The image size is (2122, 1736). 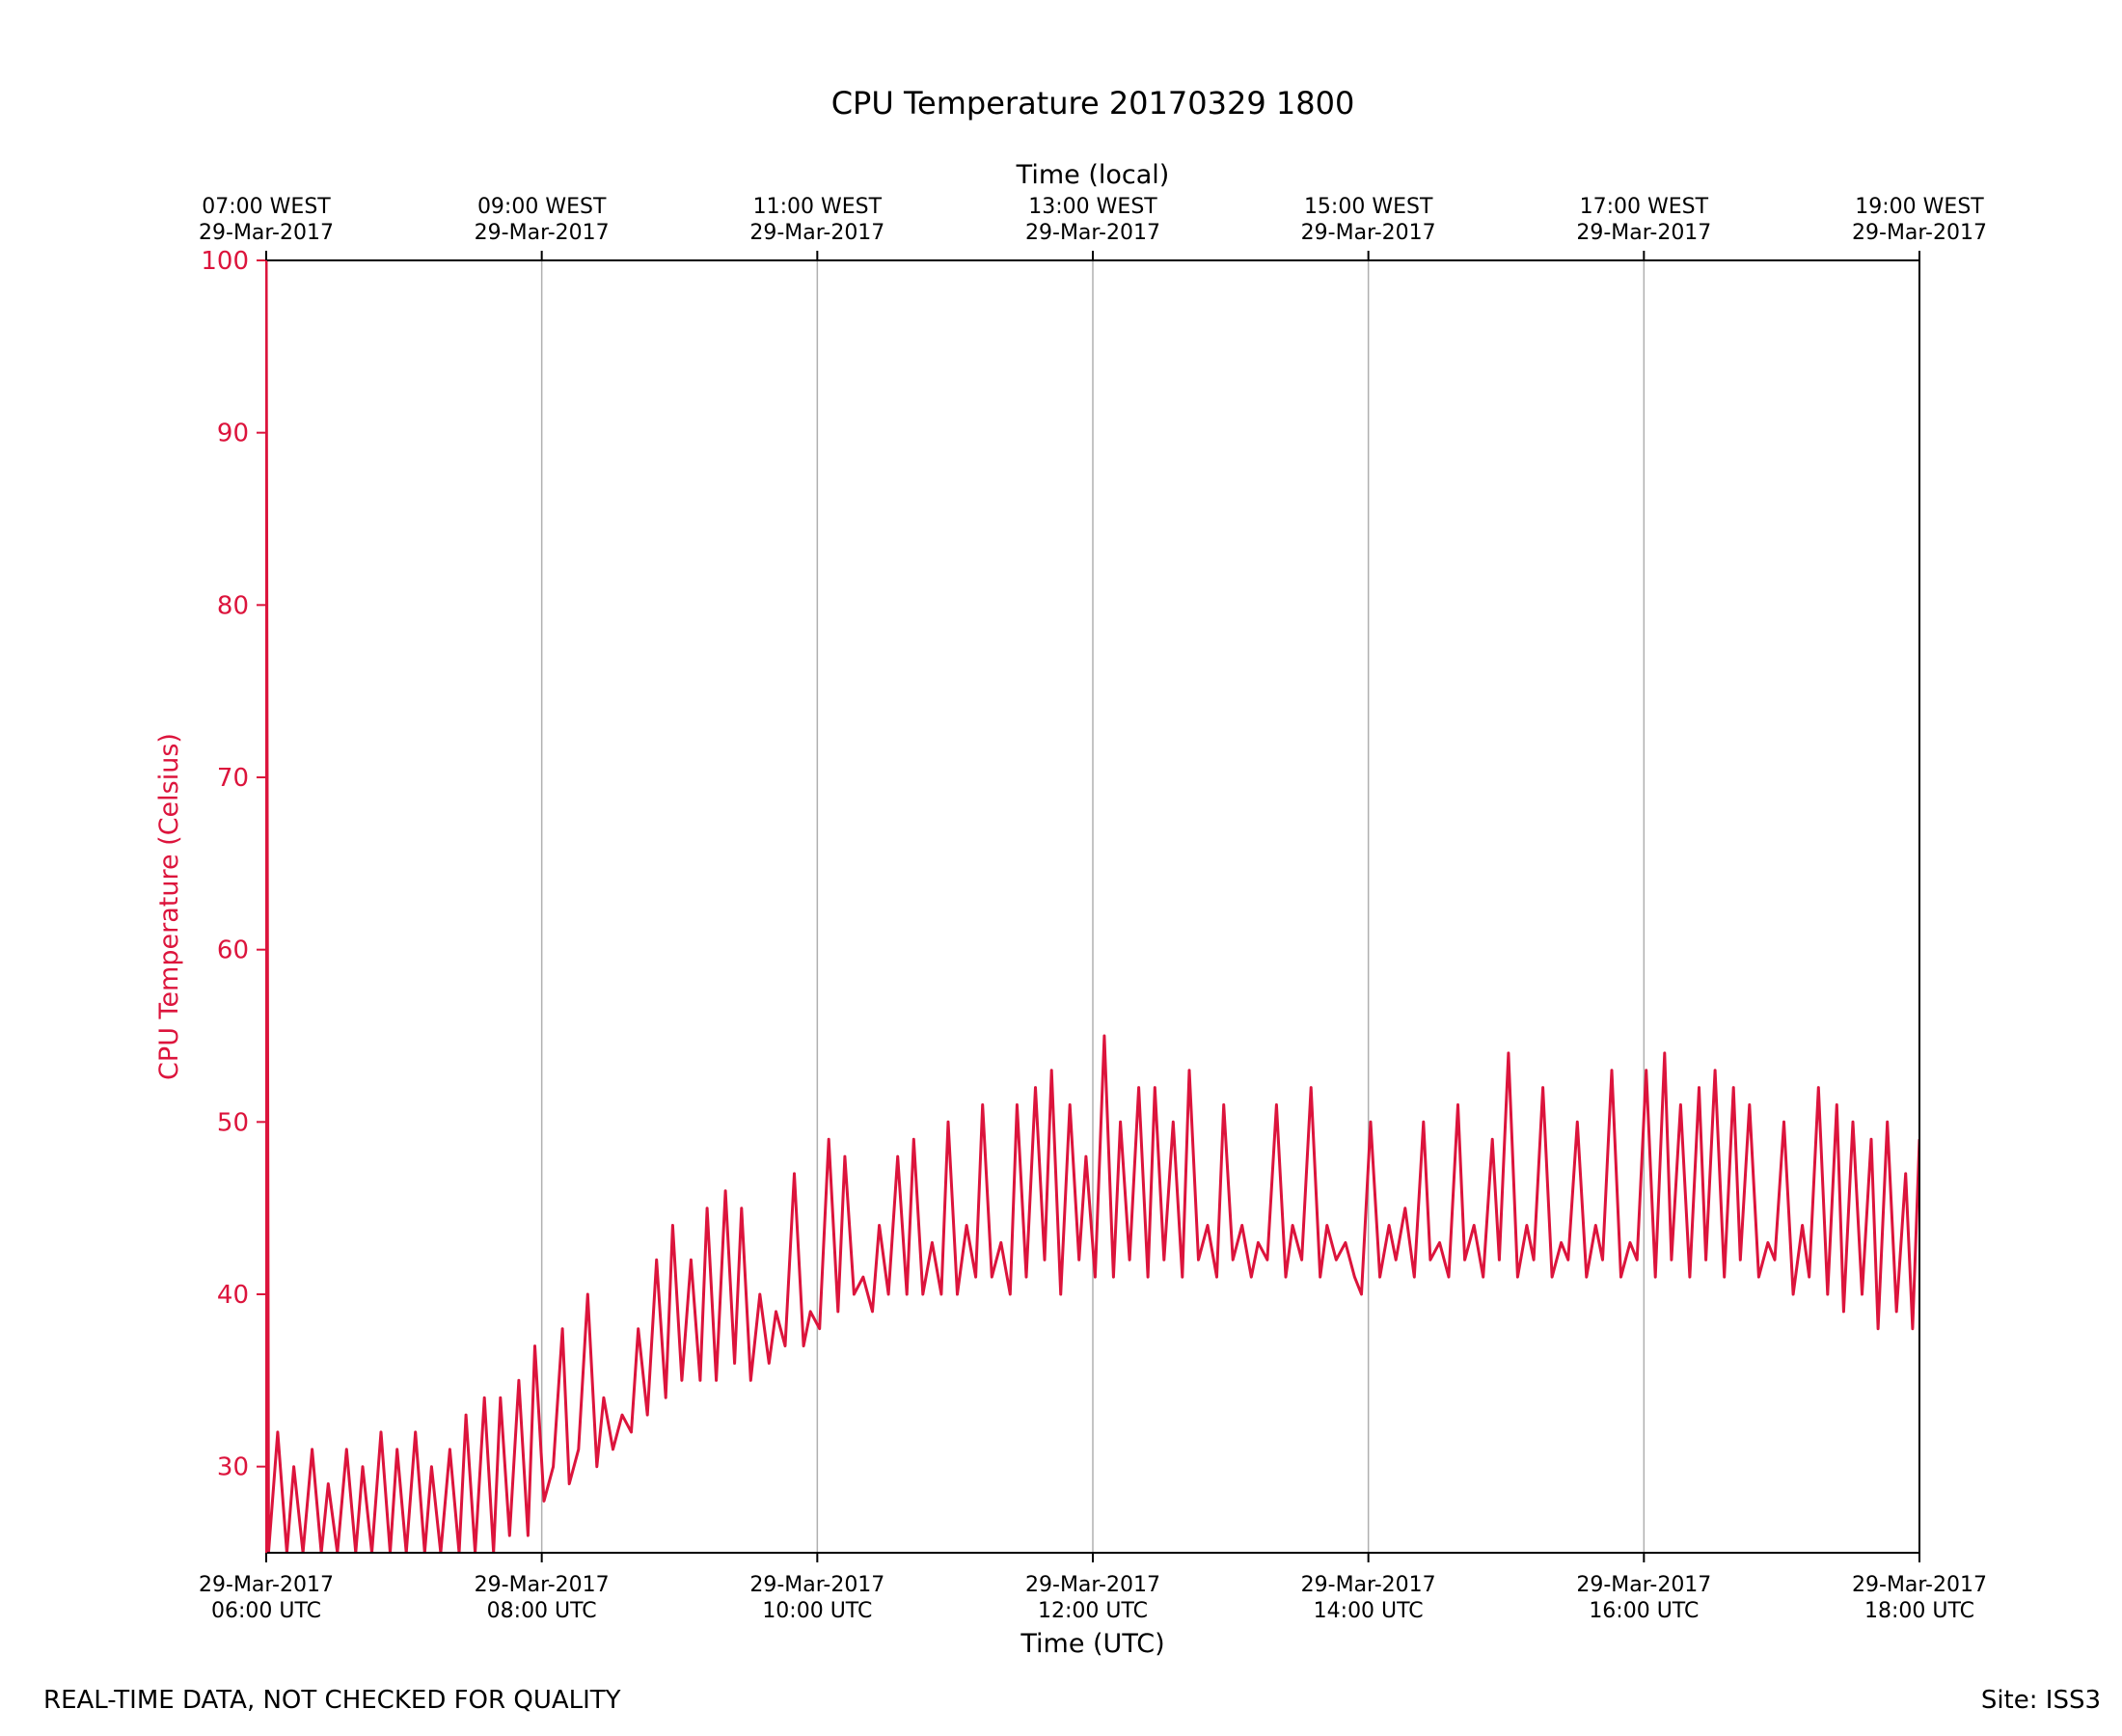 What do you see at coordinates (1093, 1611) in the screenshot?
I see `x-tick-label-time: 12:00 UTC` at bounding box center [1093, 1611].